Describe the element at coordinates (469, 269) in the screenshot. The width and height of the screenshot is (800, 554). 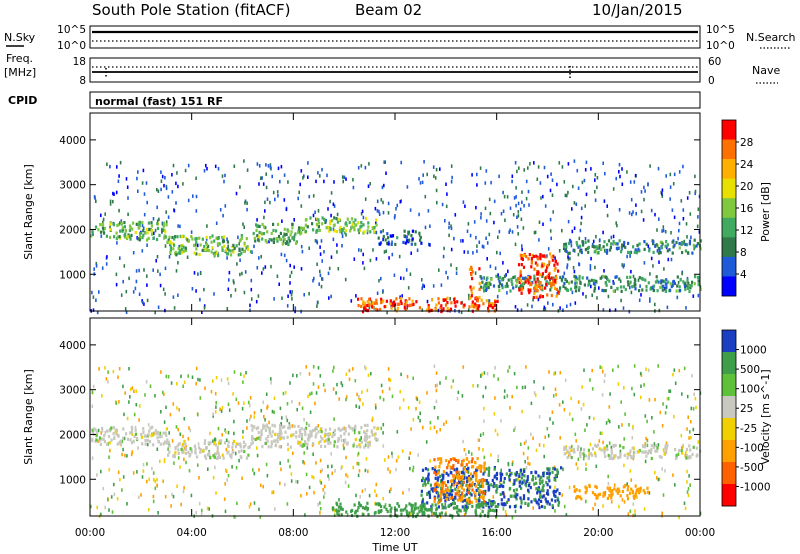
I see `power-band-9-cell` at that location.